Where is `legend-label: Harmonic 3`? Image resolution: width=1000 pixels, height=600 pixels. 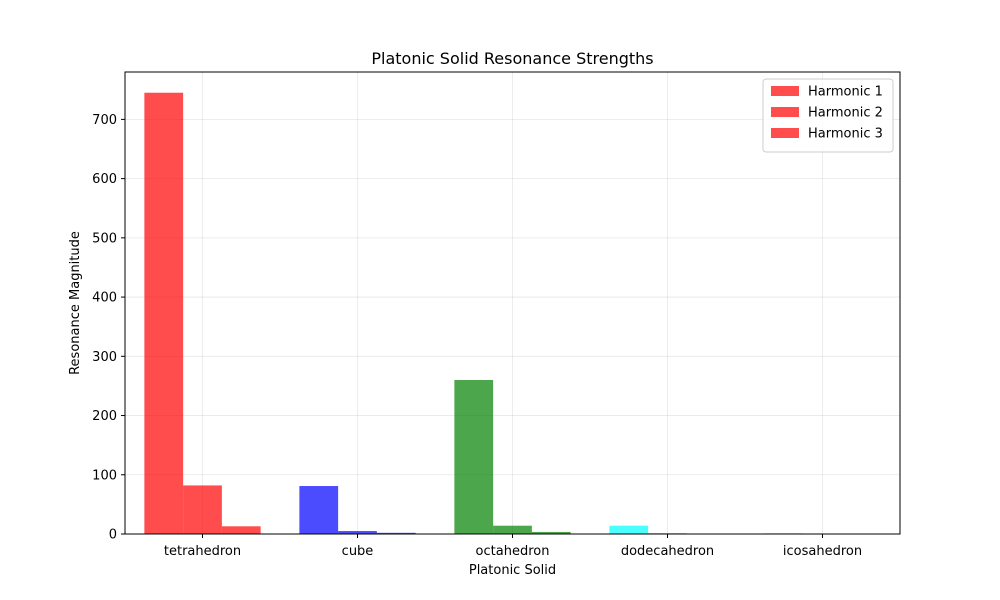
legend-label: Harmonic 3 is located at coordinates (845, 134).